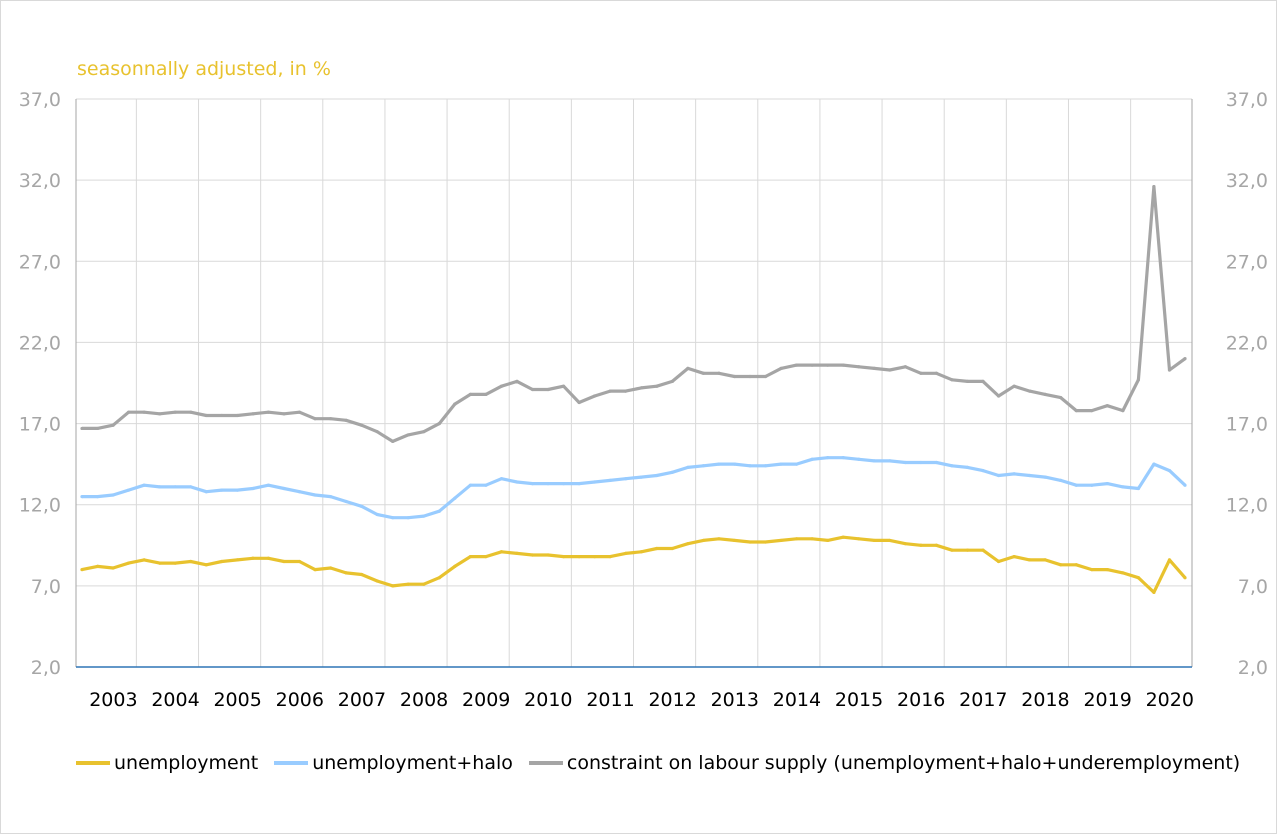  Describe the element at coordinates (46, 587) in the screenshot. I see `y-tick-left: 7,0` at that location.